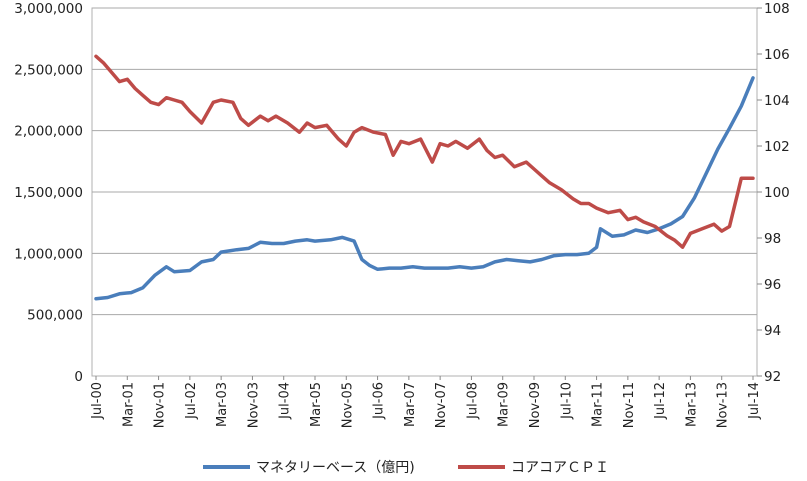  I want to click on left-tick-label: 0, so click(78, 377).